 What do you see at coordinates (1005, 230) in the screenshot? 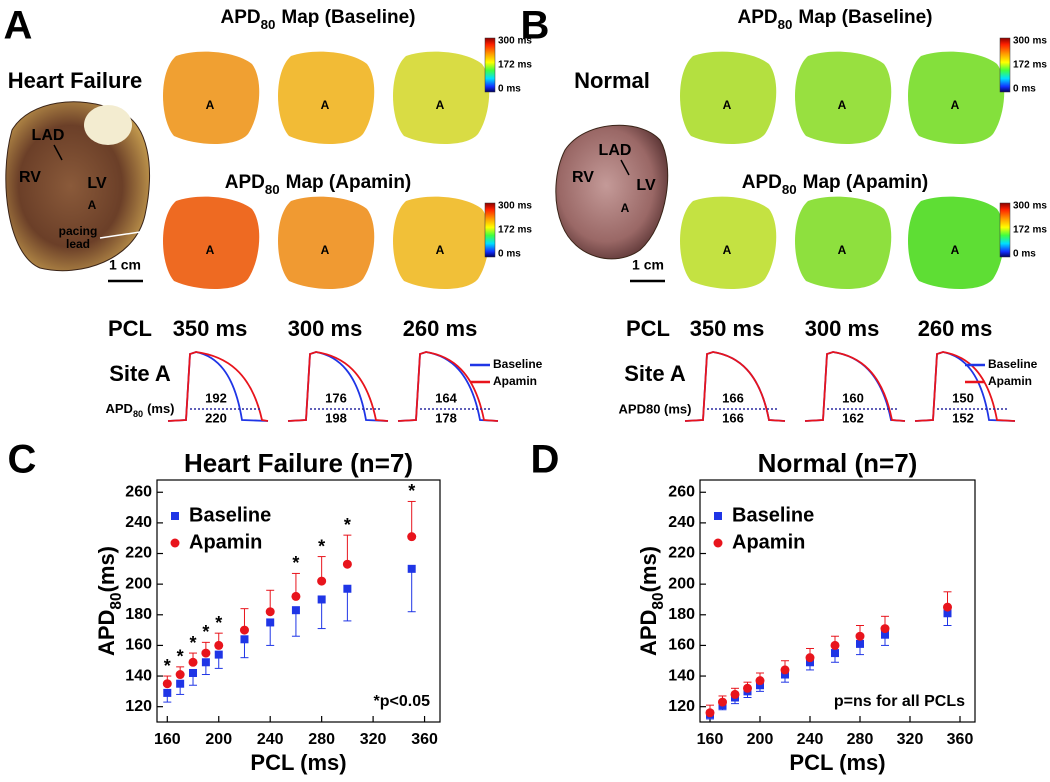
I see `colorbar` at bounding box center [1005, 230].